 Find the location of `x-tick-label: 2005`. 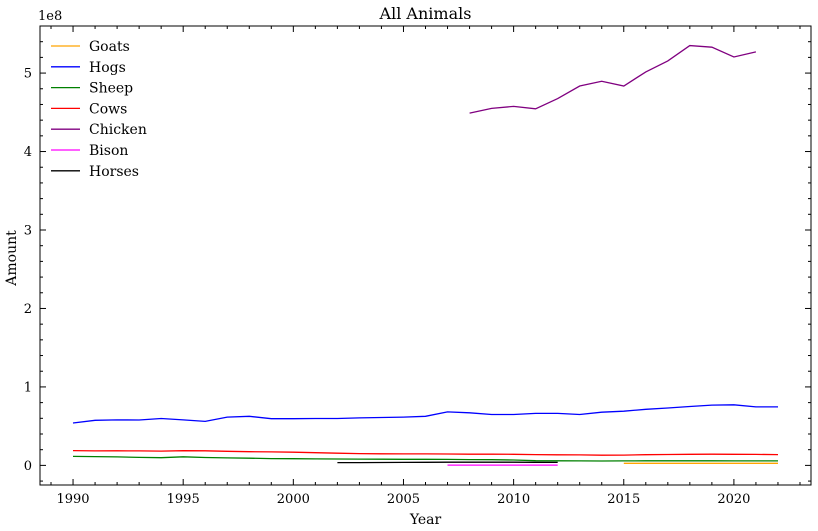

x-tick-label: 2005 is located at coordinates (403, 499).